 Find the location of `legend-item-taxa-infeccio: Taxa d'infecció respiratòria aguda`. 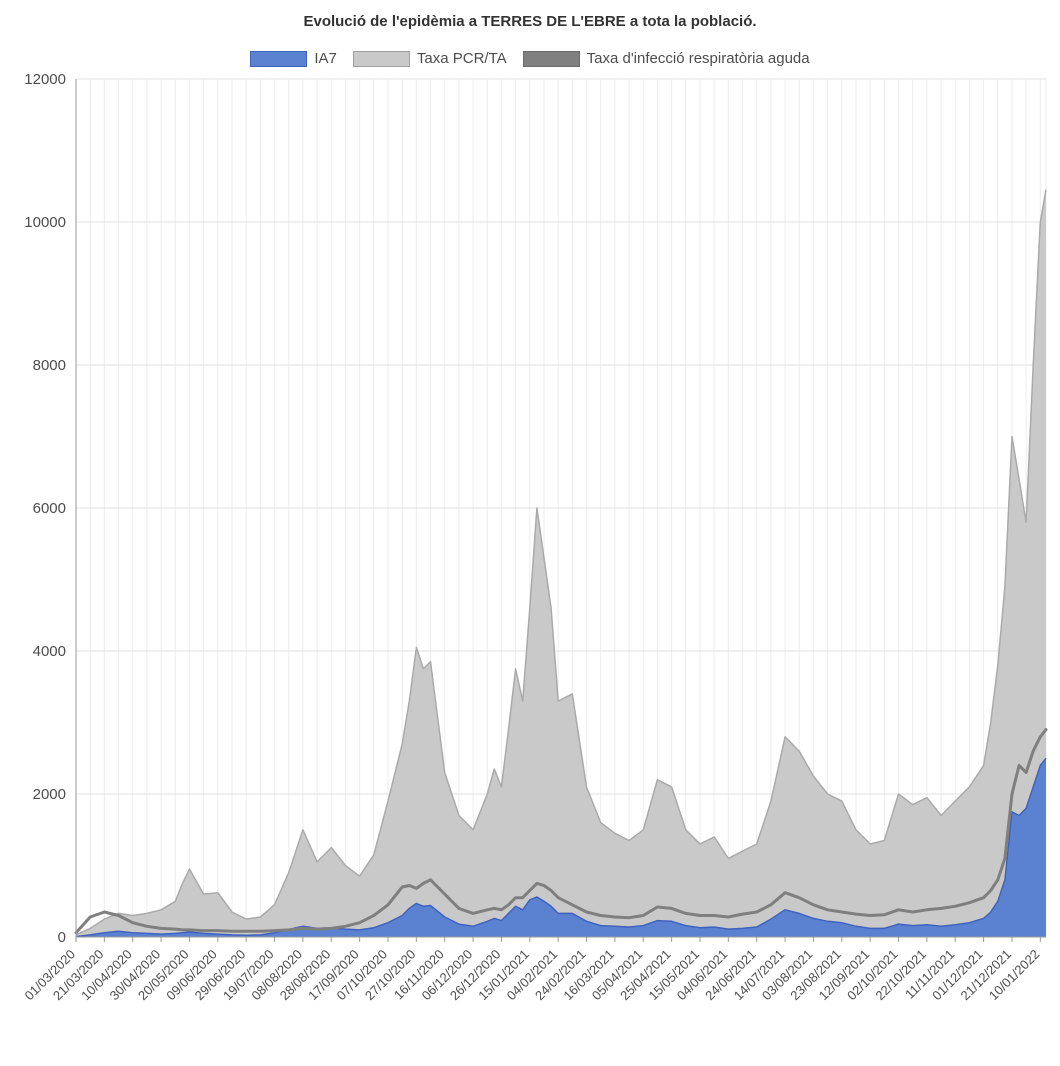

legend-item-taxa-infeccio: Taxa d'infecció respiratòria aguda is located at coordinates (666, 58).